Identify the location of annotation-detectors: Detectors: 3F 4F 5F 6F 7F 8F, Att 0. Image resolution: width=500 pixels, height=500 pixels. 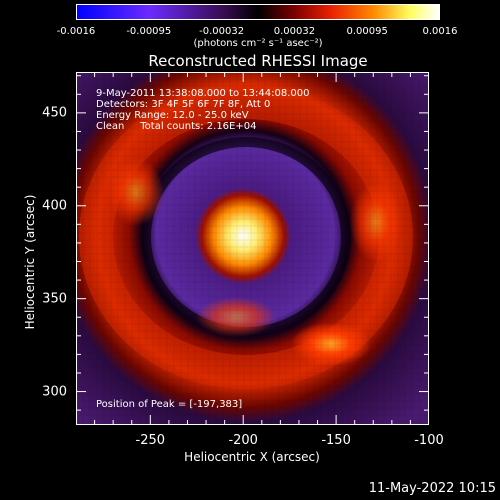
(183, 104).